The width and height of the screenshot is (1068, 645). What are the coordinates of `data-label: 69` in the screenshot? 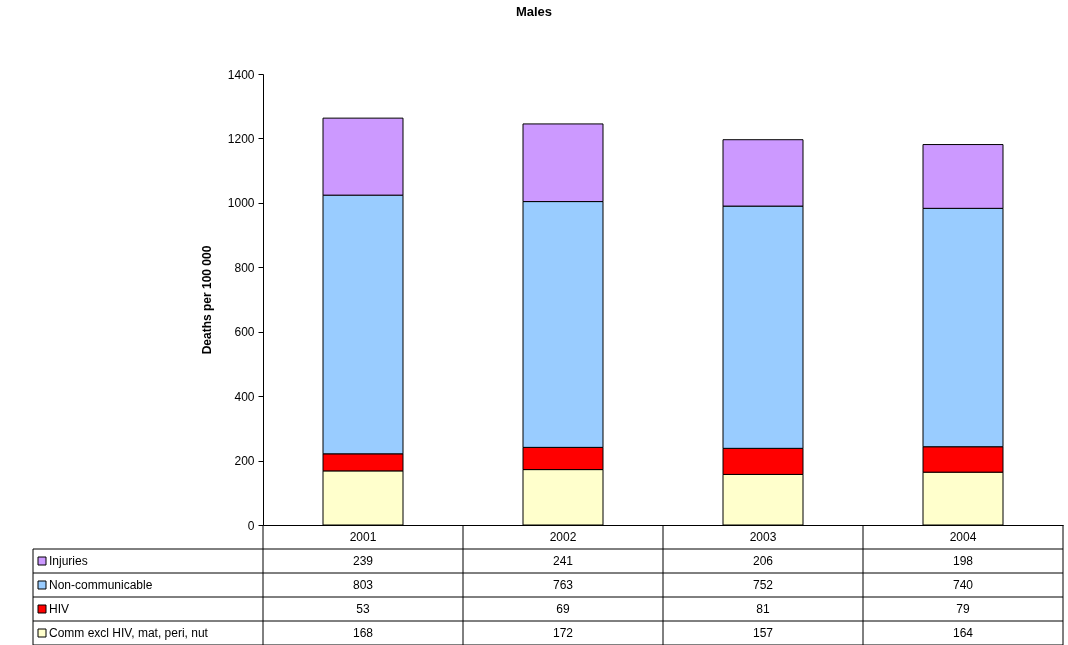 It's located at (563, 609).